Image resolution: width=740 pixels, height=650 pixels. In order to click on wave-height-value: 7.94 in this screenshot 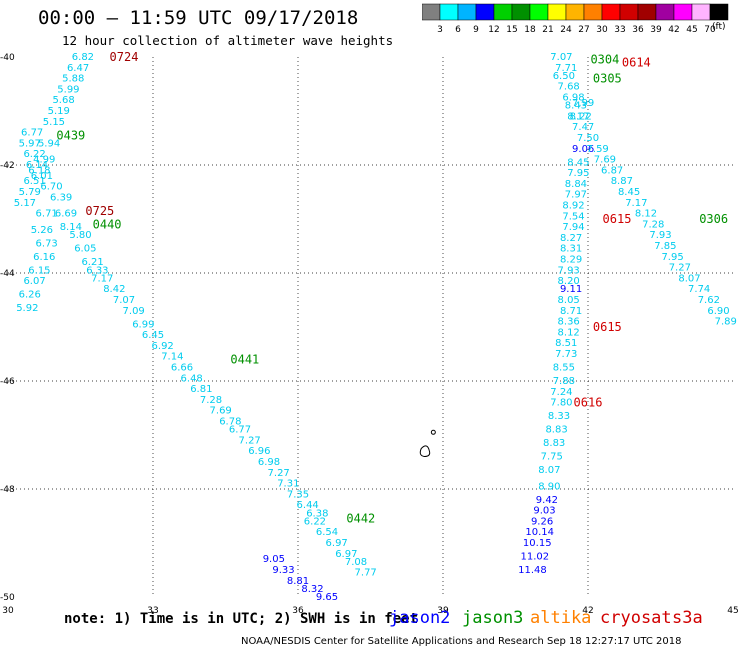, I will do `click(573, 227)`.